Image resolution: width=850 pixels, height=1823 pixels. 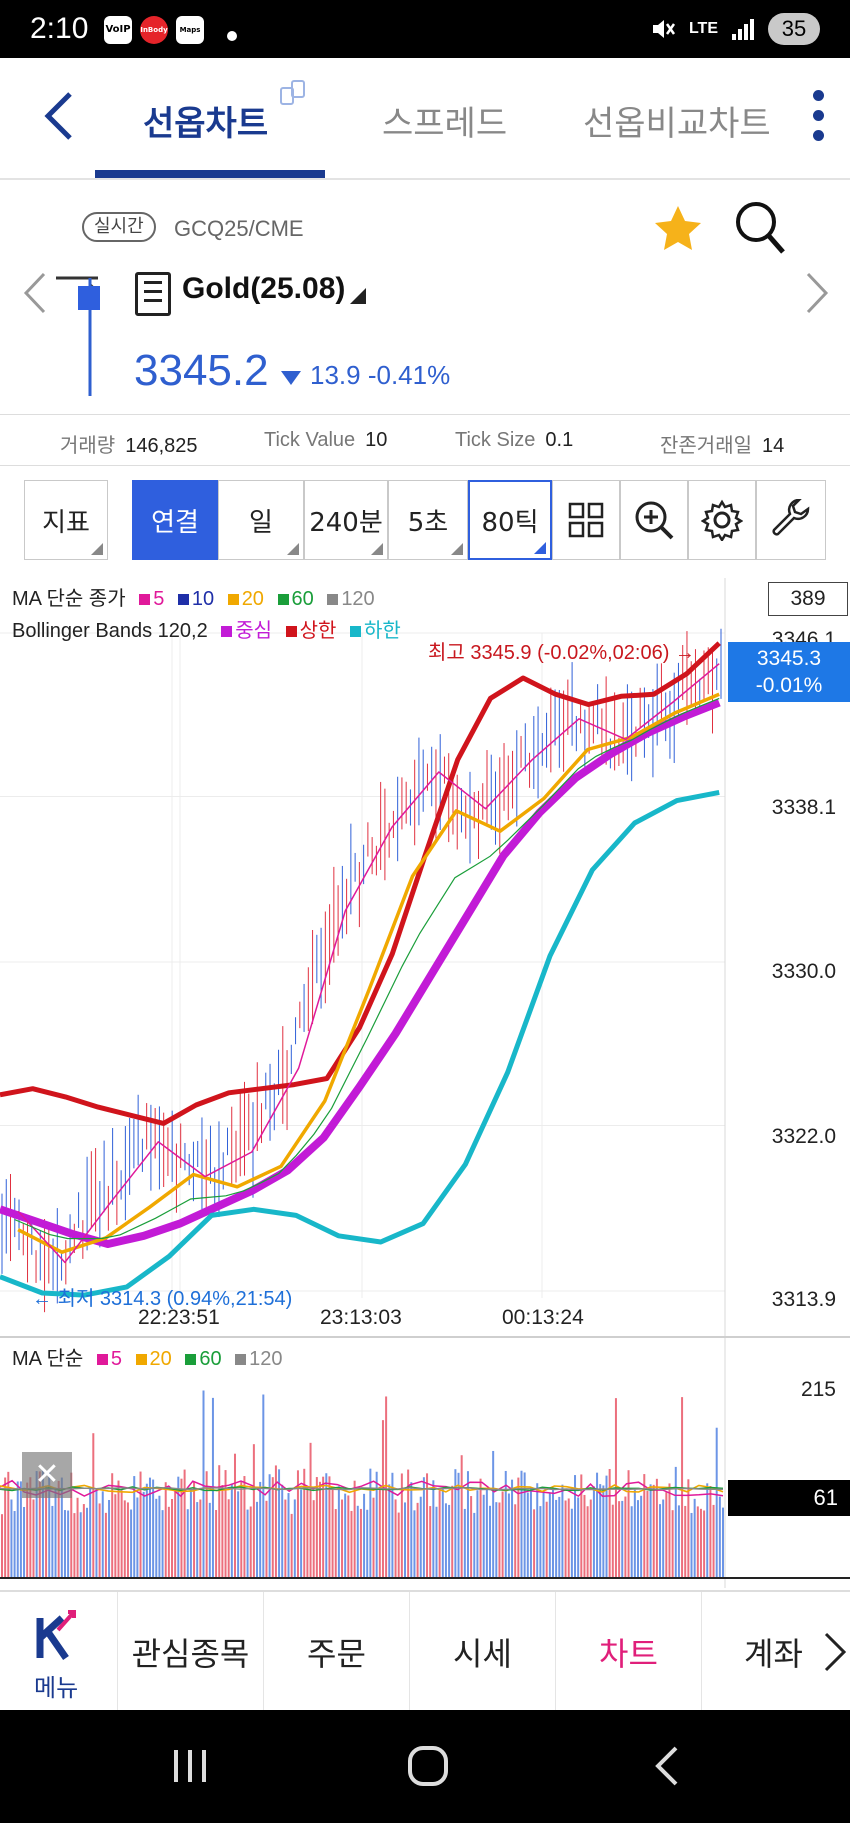 What do you see at coordinates (47, 1475) in the screenshot?
I see `close-panel-button: ✕` at bounding box center [47, 1475].